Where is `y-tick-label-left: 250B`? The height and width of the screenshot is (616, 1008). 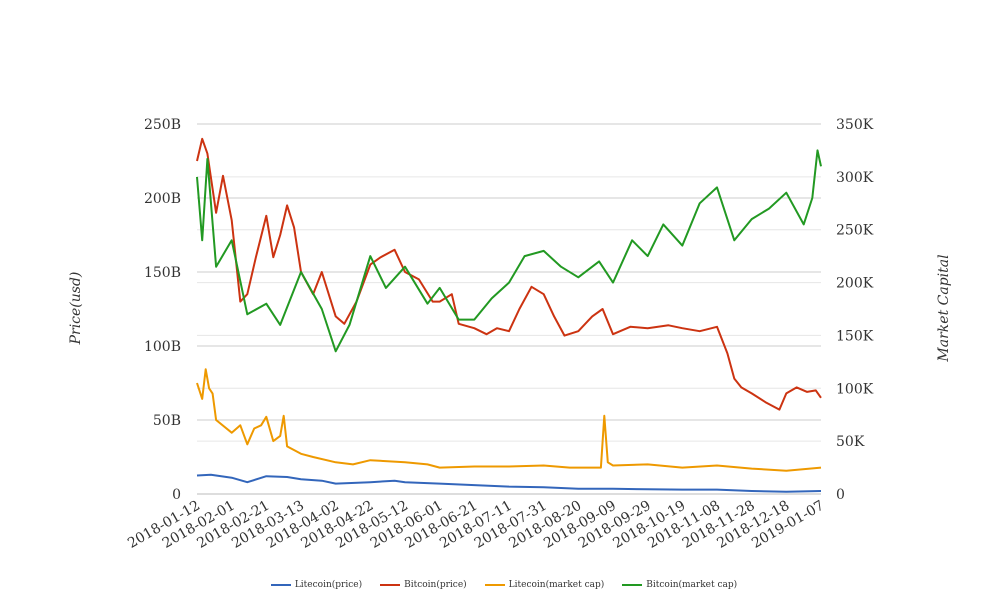
y-tick-label-left: 250B is located at coordinates (162, 125).